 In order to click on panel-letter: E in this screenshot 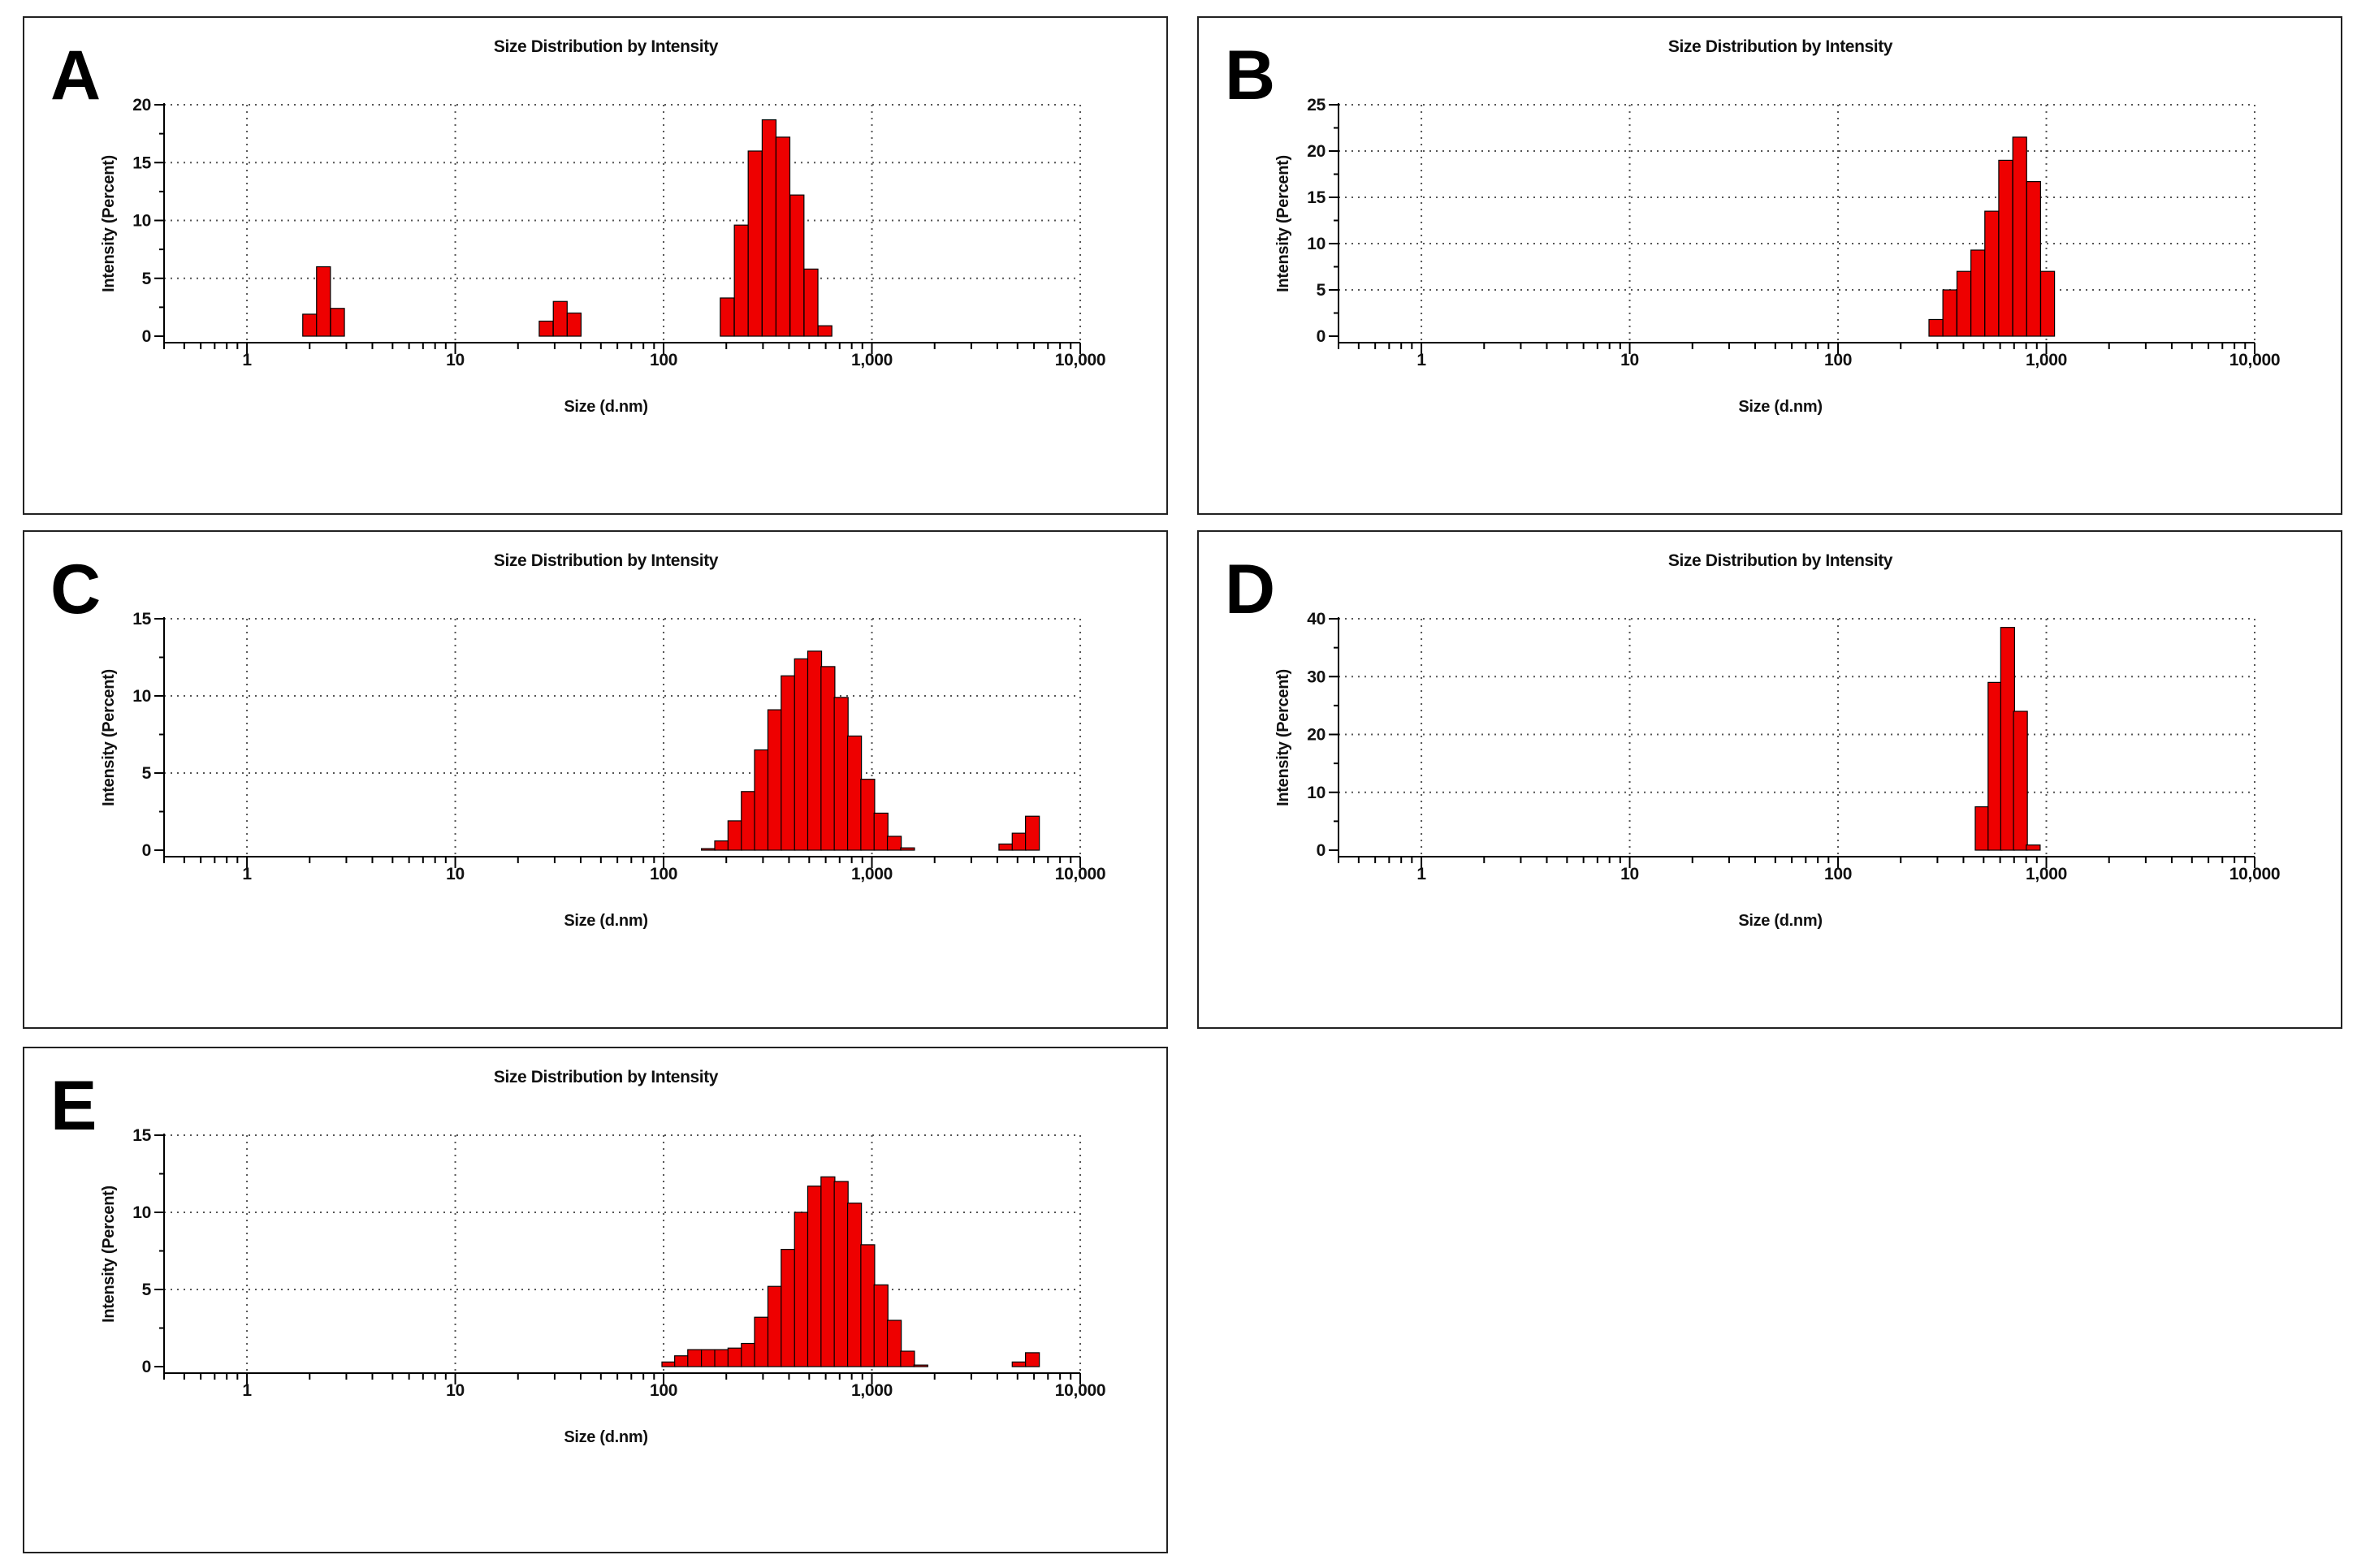, I will do `click(74, 1106)`.